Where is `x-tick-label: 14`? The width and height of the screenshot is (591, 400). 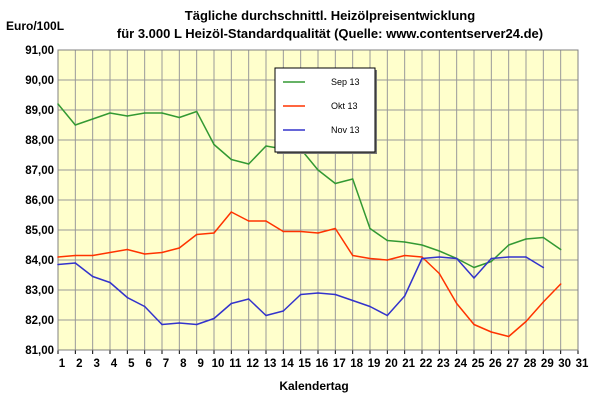 x-tick-label: 14 is located at coordinates (287, 364).